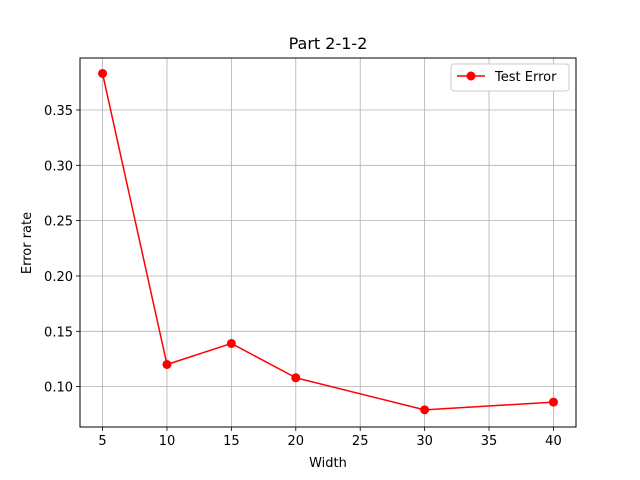 This screenshot has width=640, height=480. What do you see at coordinates (167, 441) in the screenshot?
I see `x-tick-label: 10` at bounding box center [167, 441].